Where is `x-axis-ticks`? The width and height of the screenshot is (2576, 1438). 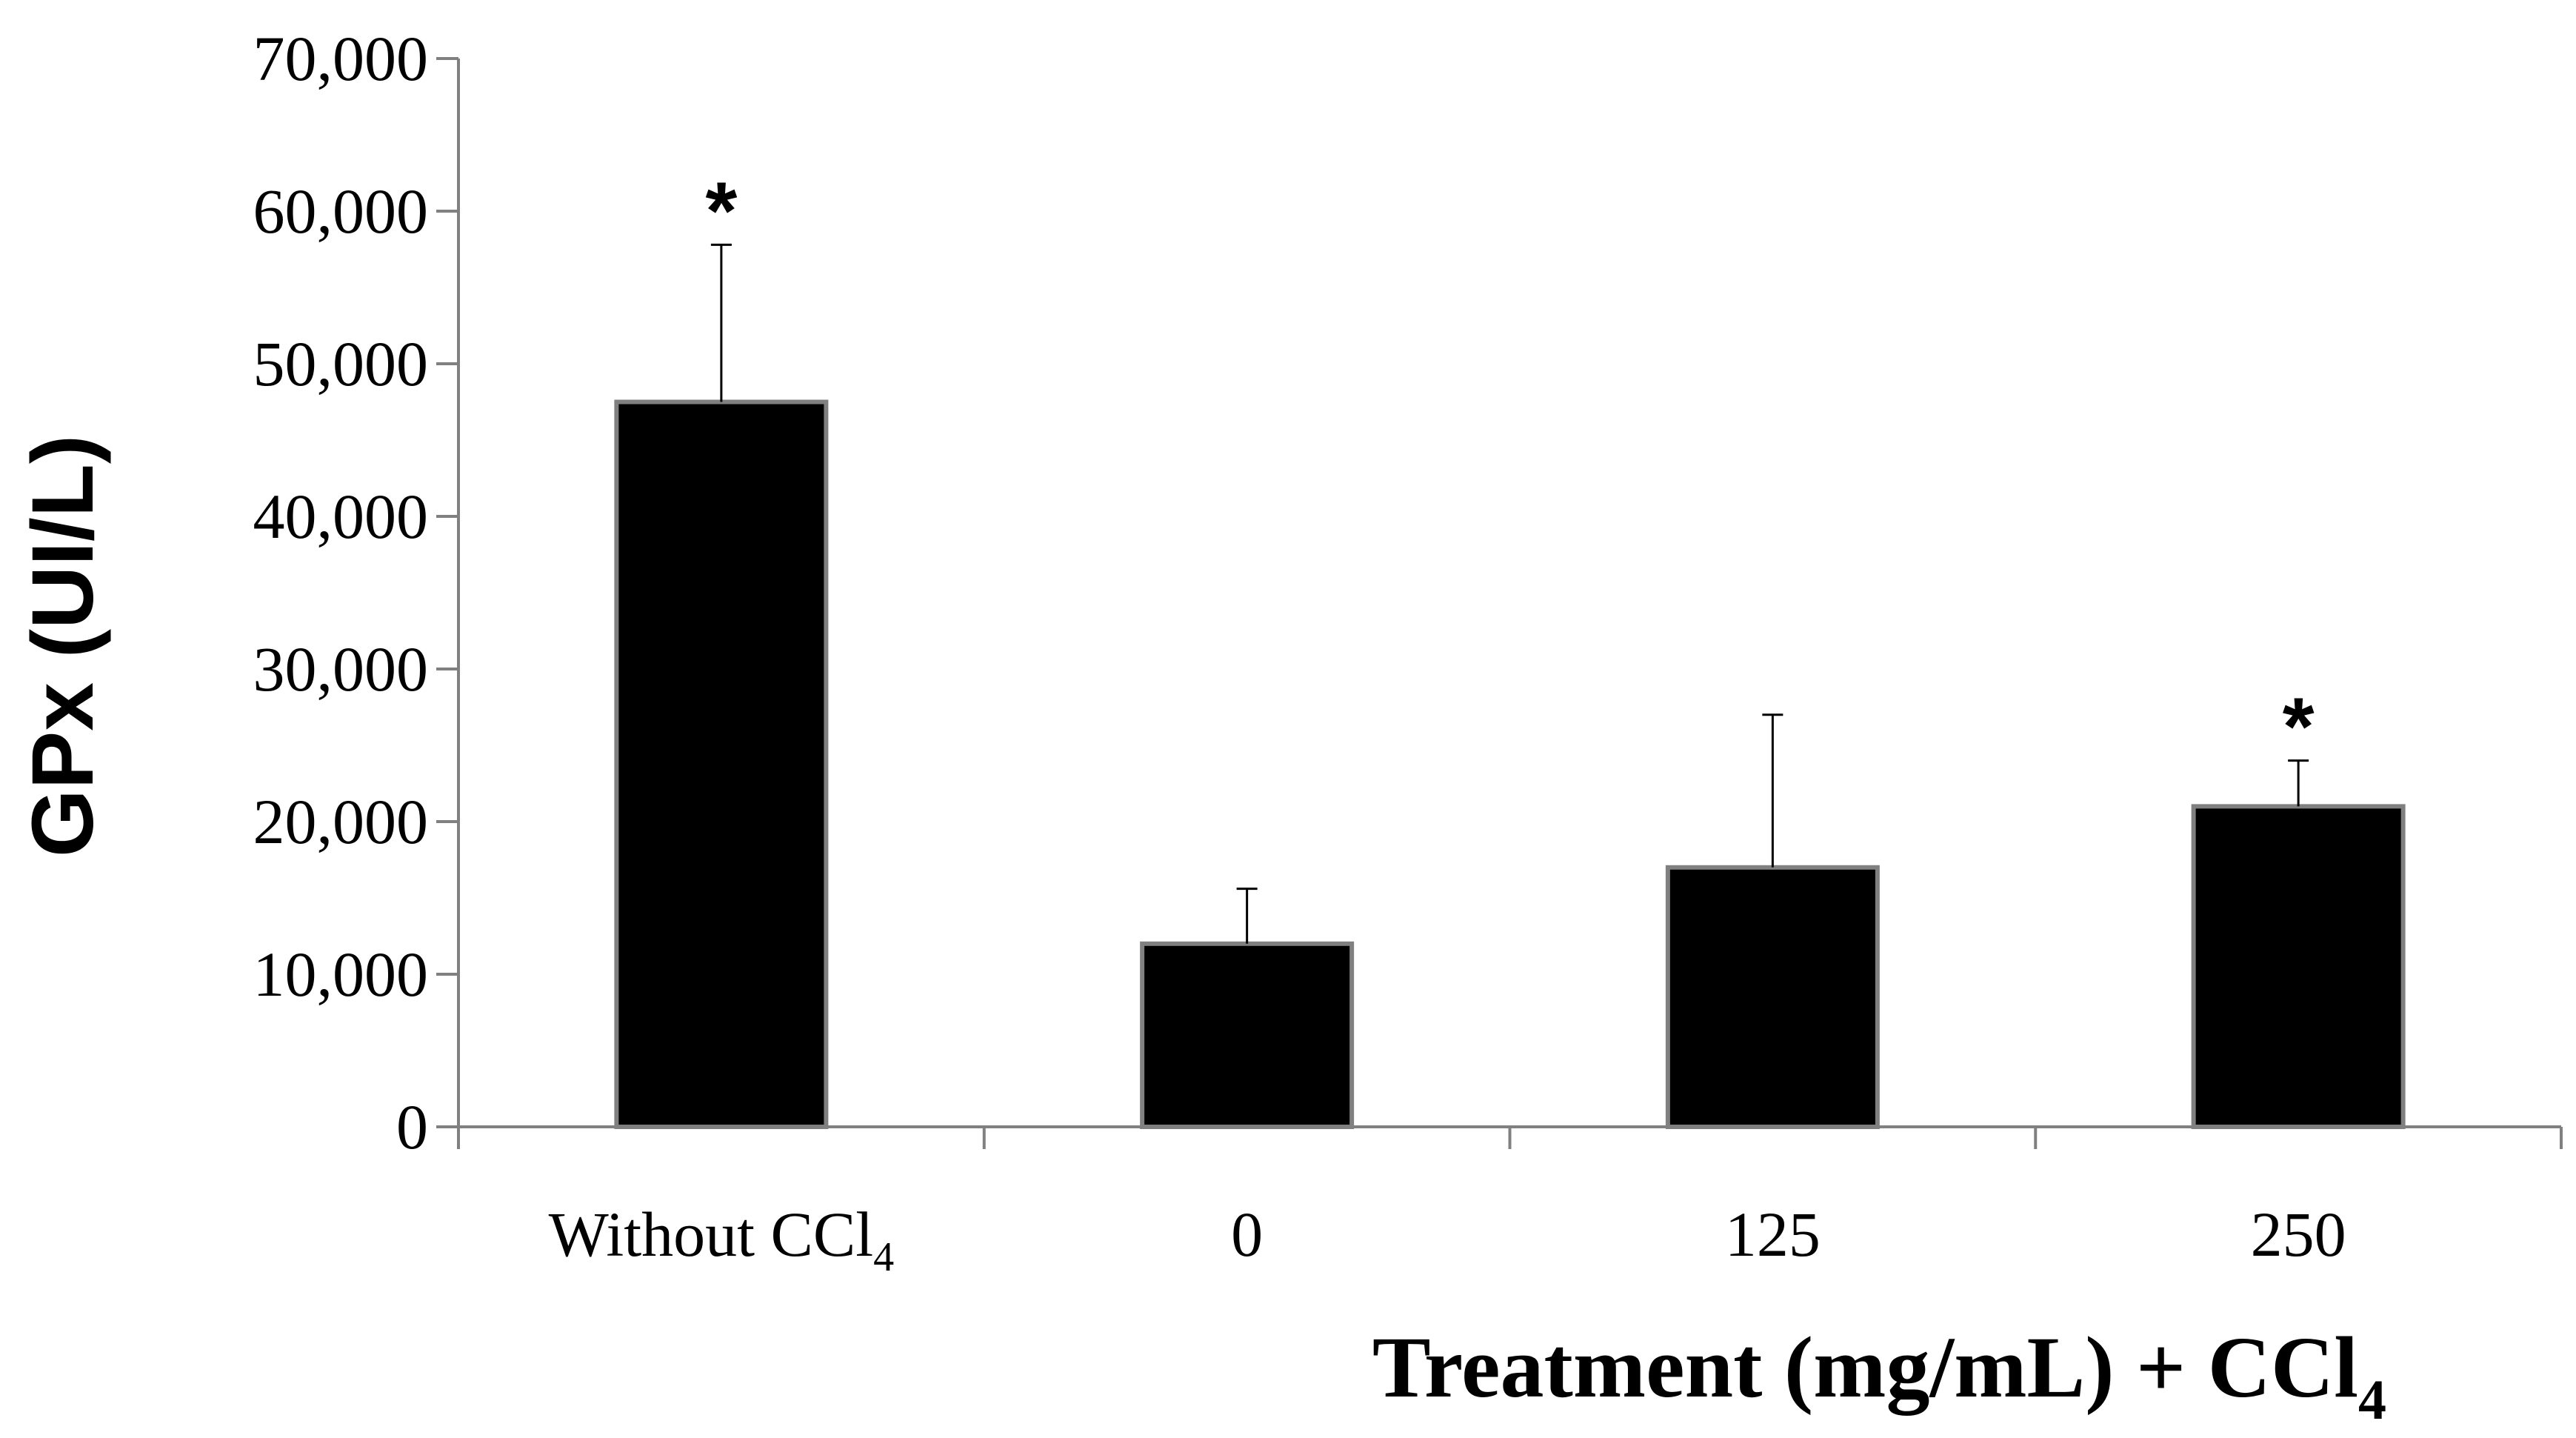
x-axis-ticks is located at coordinates (1510, 1138).